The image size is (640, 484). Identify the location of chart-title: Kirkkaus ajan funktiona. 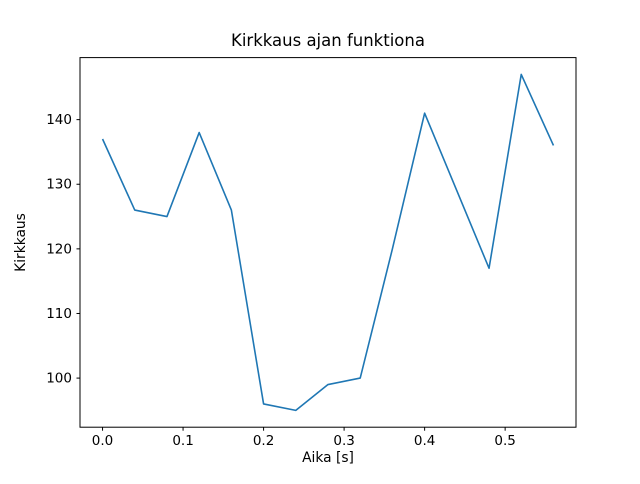
(328, 40).